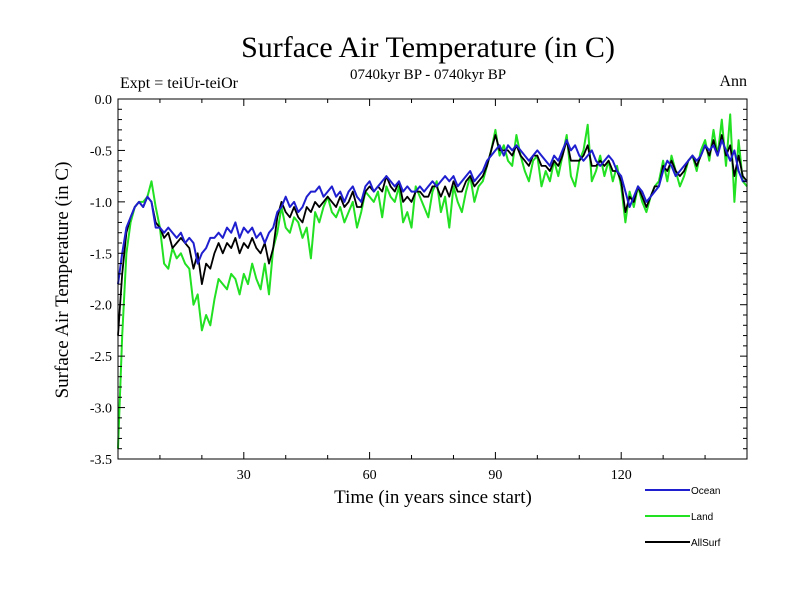 This screenshot has width=800, height=600. I want to click on y-tick-label: -2.0, so click(101, 306).